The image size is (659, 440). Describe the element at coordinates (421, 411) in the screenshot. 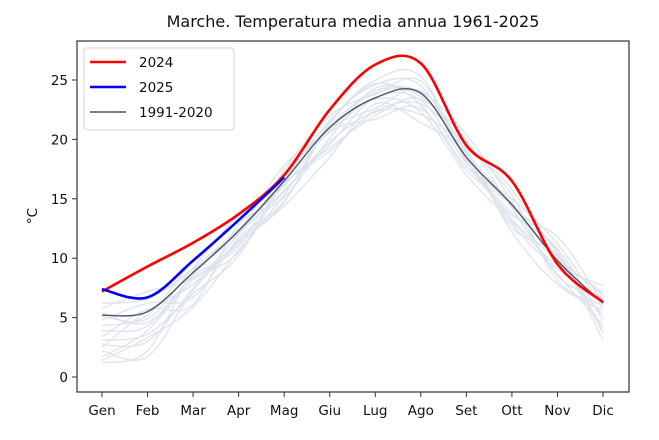

I see `x-tick-label: Ago` at that location.